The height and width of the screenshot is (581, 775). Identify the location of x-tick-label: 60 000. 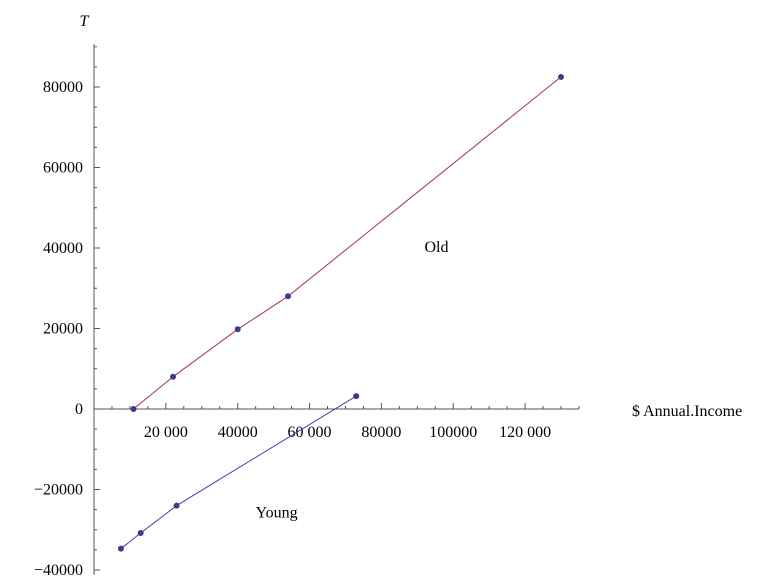
(310, 432).